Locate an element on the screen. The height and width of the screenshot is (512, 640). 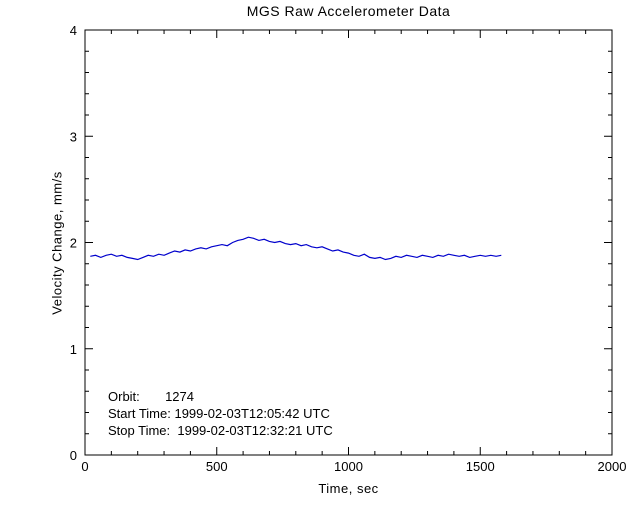
x-axis-label: Time, sec is located at coordinates (348, 488).